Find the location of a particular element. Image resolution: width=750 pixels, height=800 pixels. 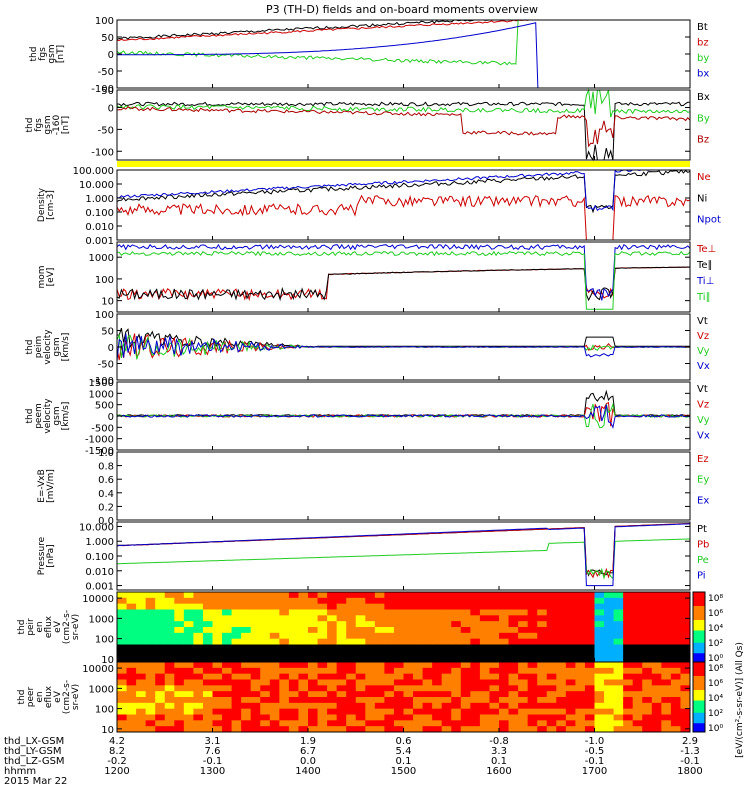

series-peem-Vx is located at coordinates (403, 416).